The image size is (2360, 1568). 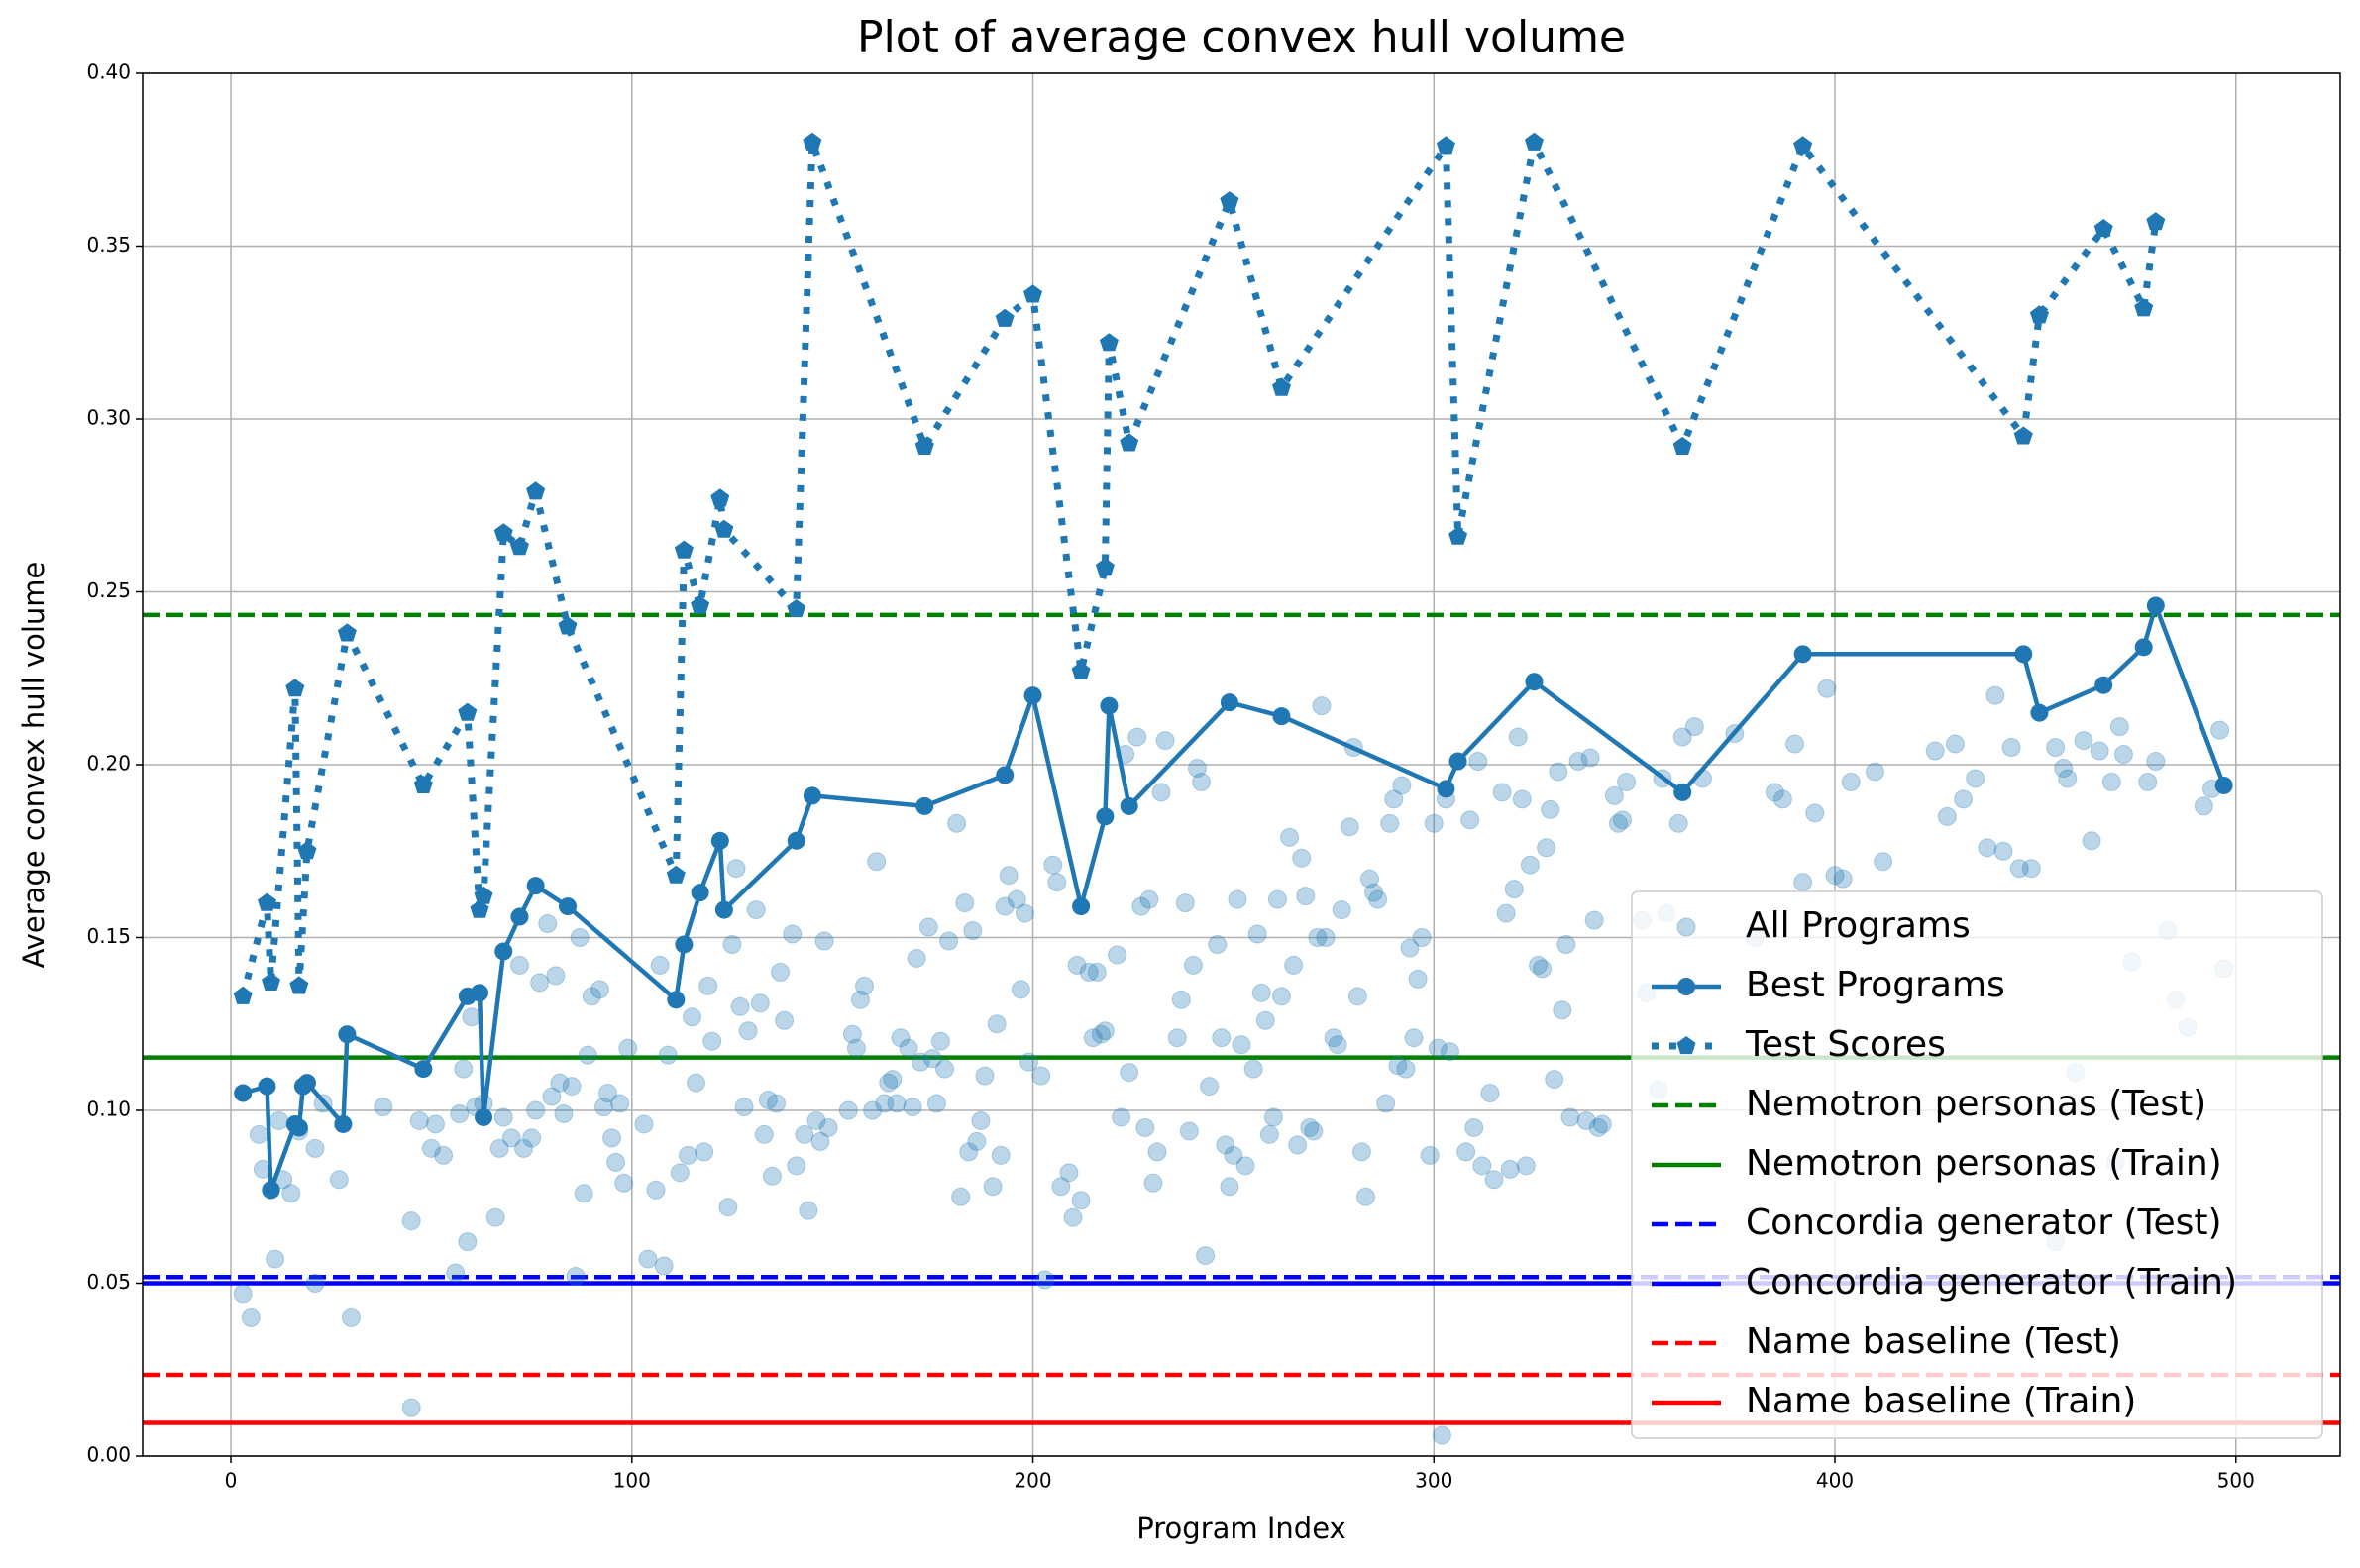 What do you see at coordinates (1686, 1046) in the screenshot?
I see `legend-swatch` at bounding box center [1686, 1046].